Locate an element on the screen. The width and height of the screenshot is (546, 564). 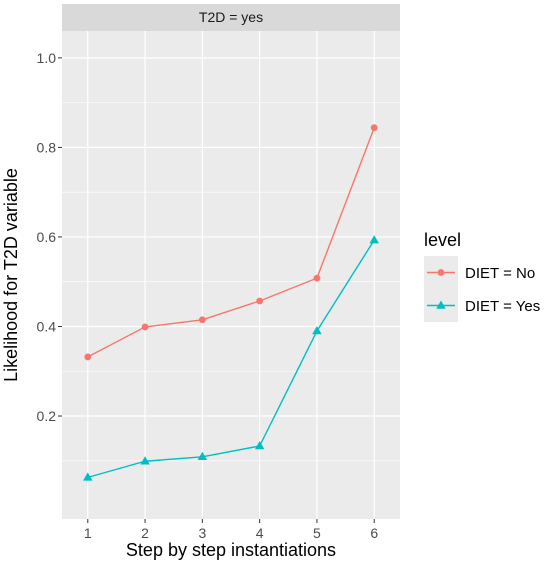
y-tick-label: 0.8 is located at coordinates (47, 147).